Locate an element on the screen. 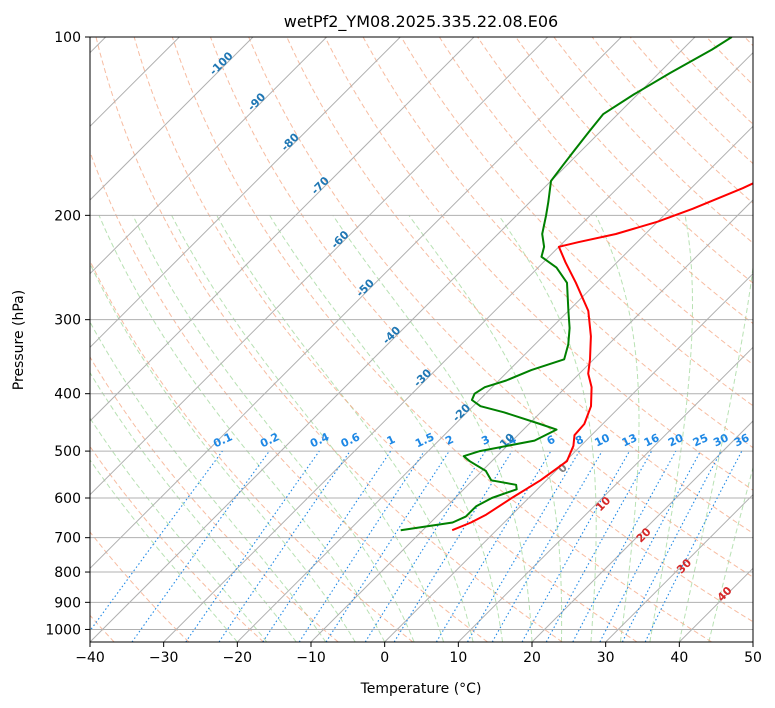 The image size is (775, 708). mixing-ratio-label: 30 is located at coordinates (721, 440).